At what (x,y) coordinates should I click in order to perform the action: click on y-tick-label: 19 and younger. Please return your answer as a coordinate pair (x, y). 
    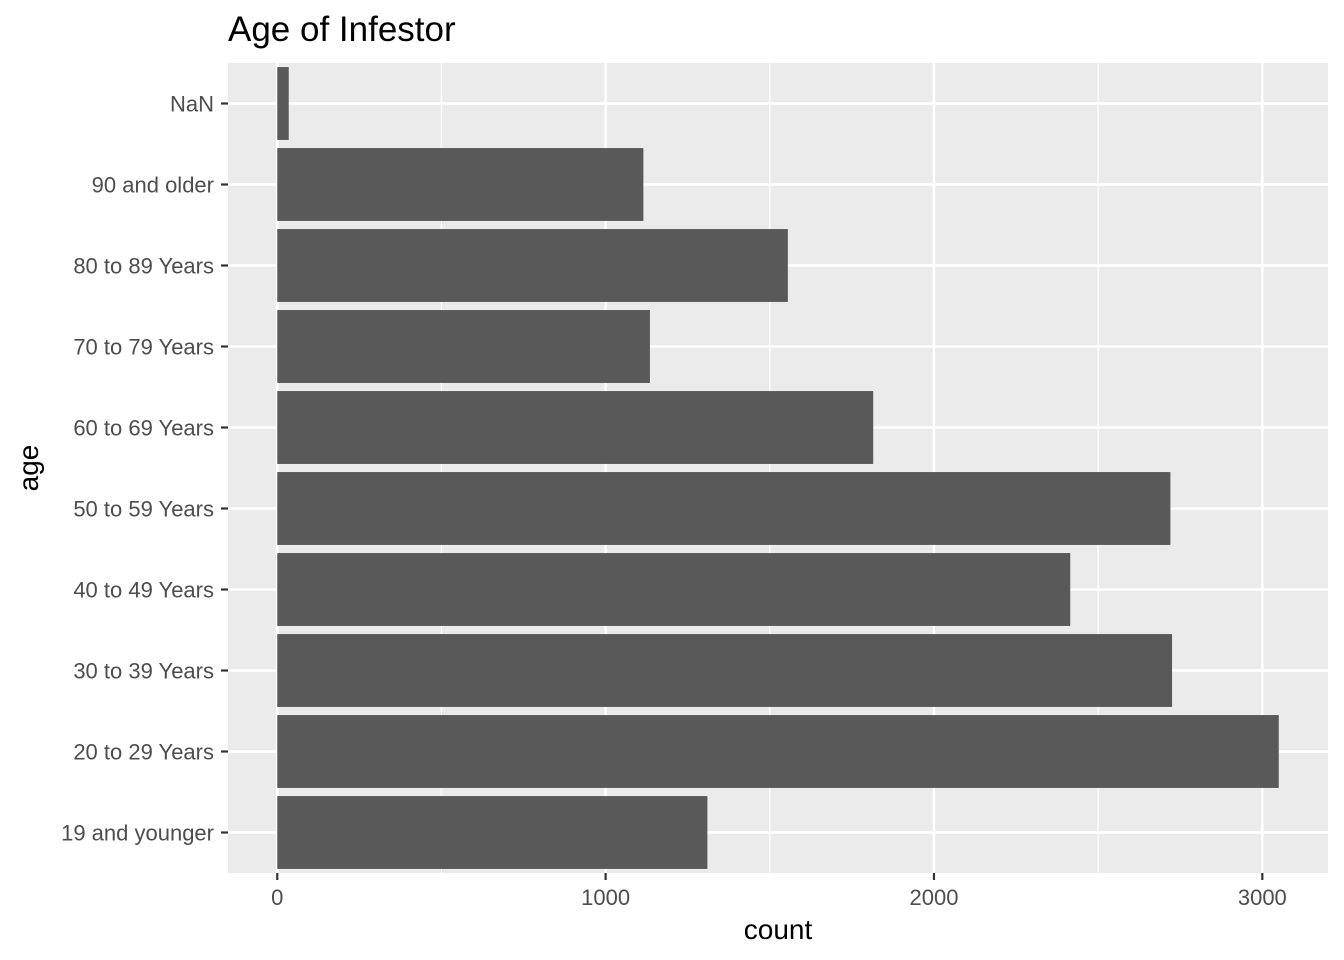
    Looking at the image, I should click on (137, 833).